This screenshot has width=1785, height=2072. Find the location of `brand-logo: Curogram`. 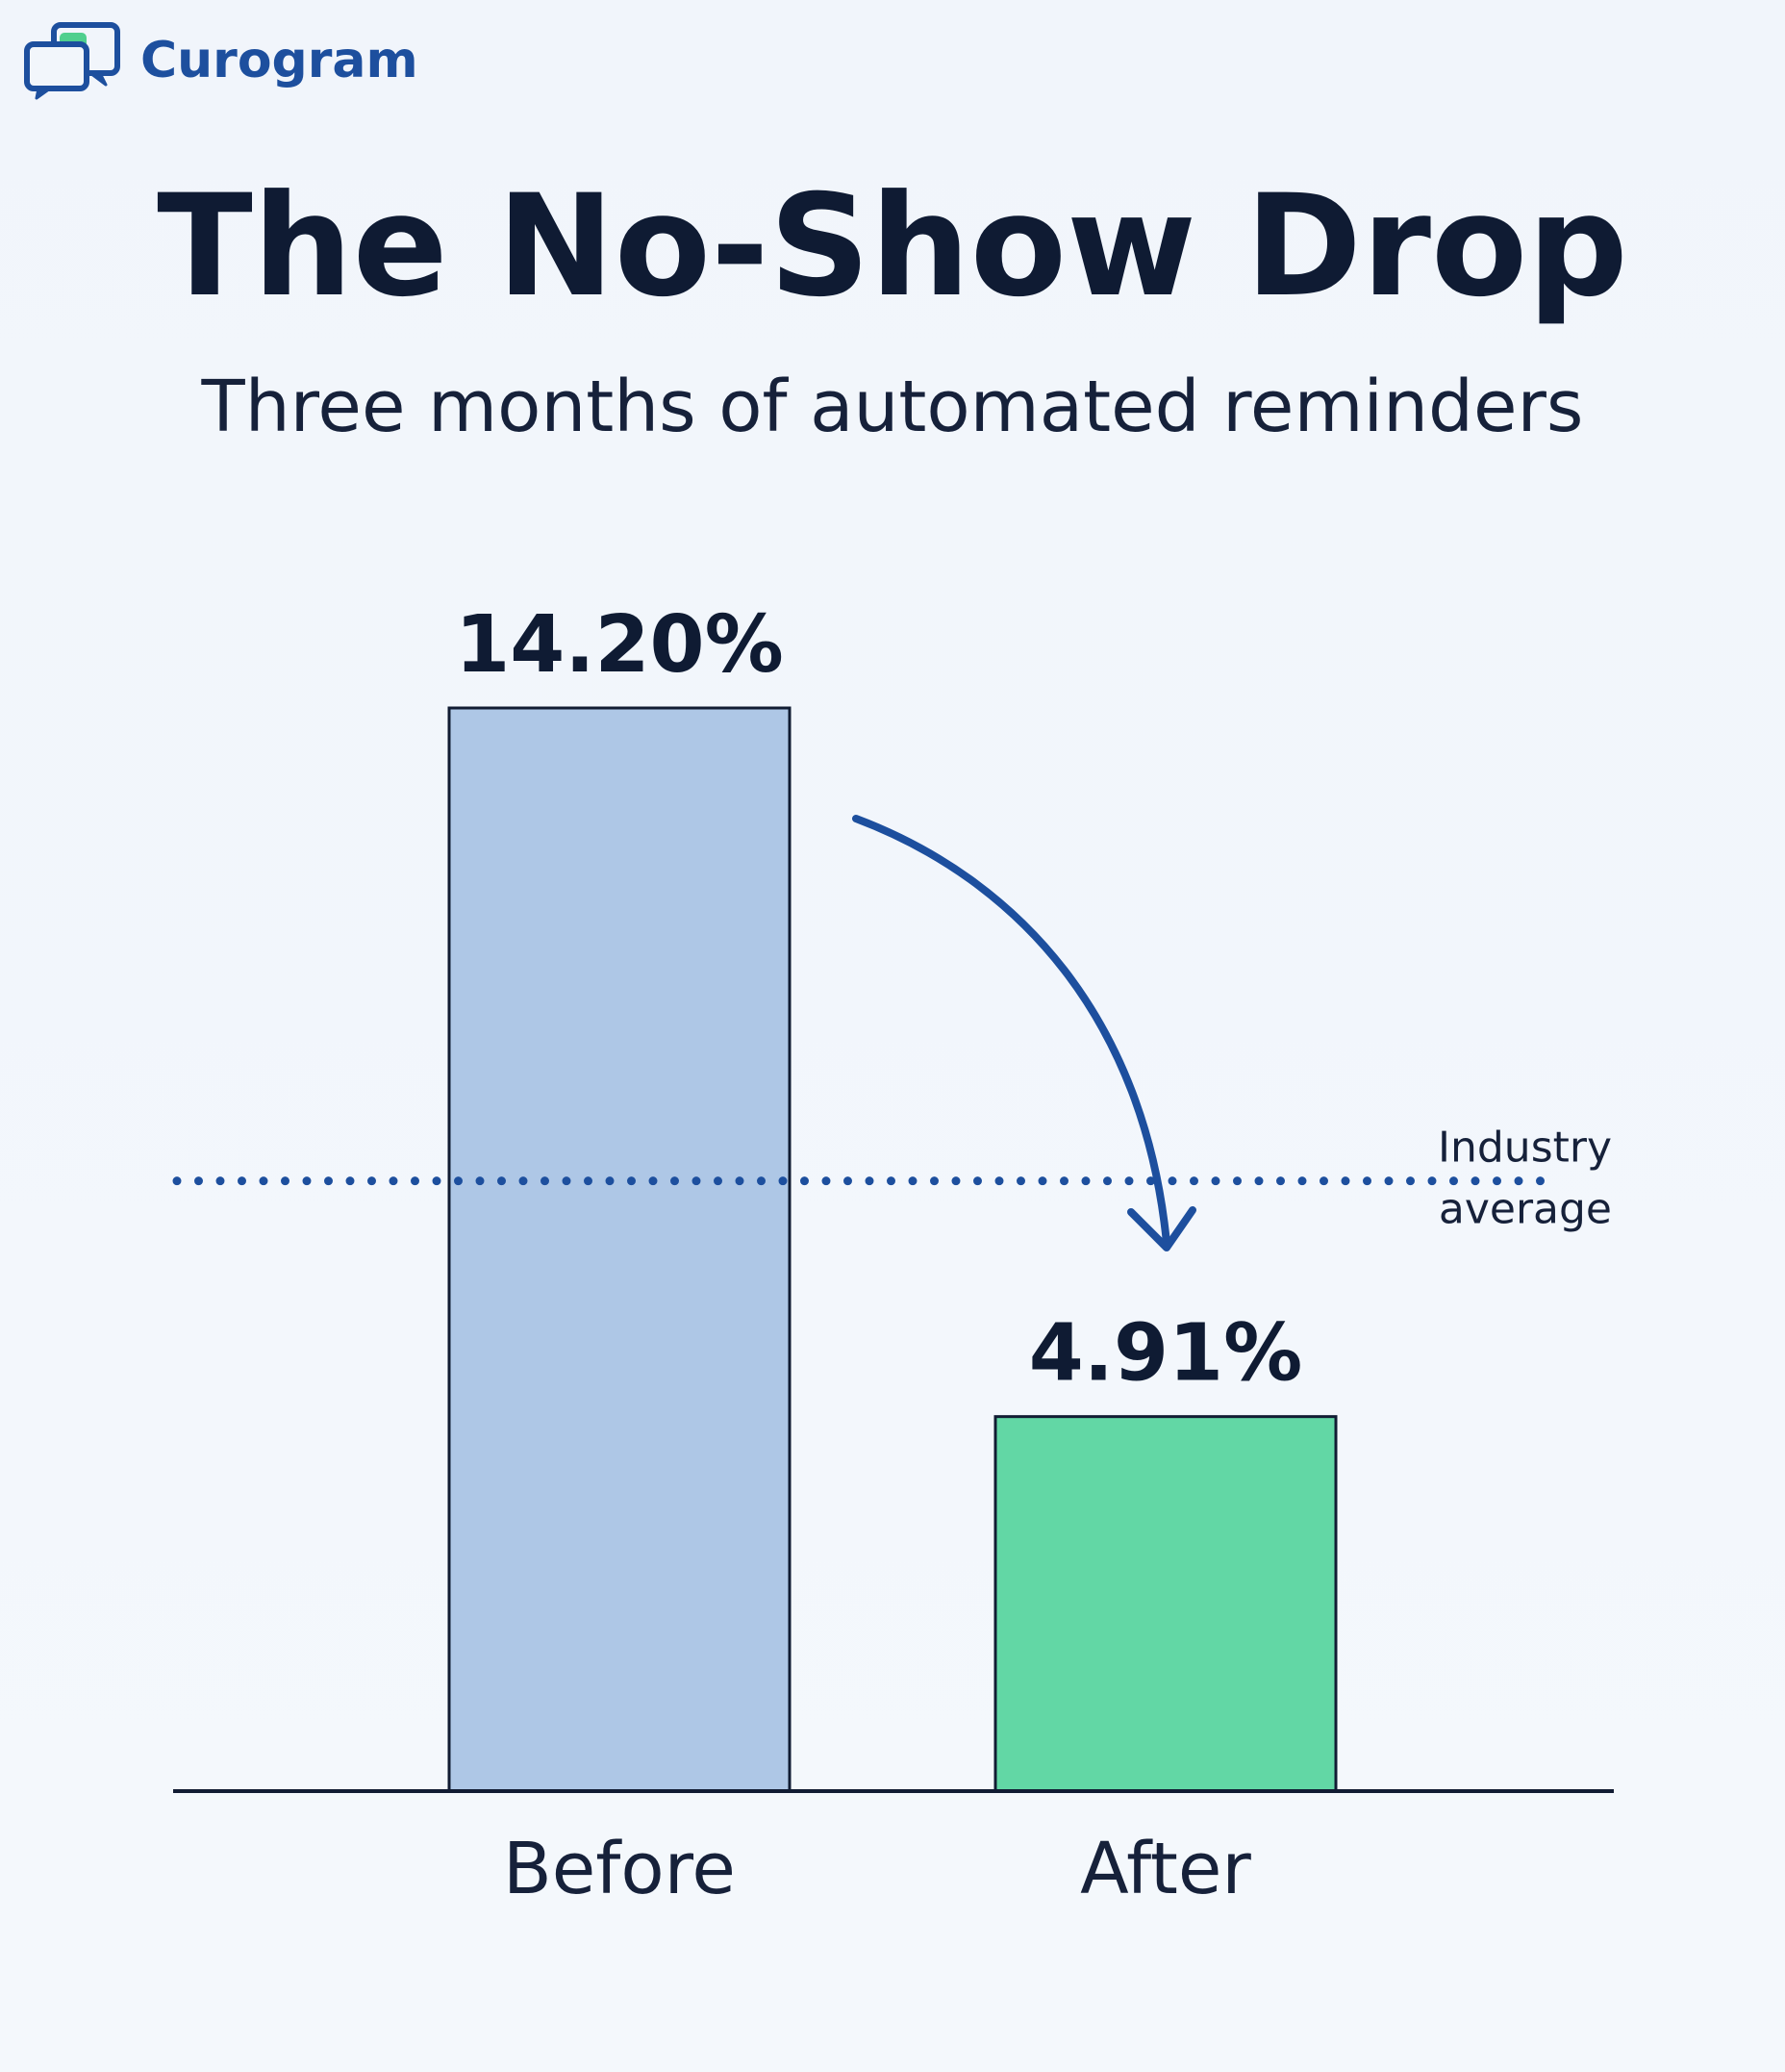

brand-logo: Curogram is located at coordinates (220, 60).